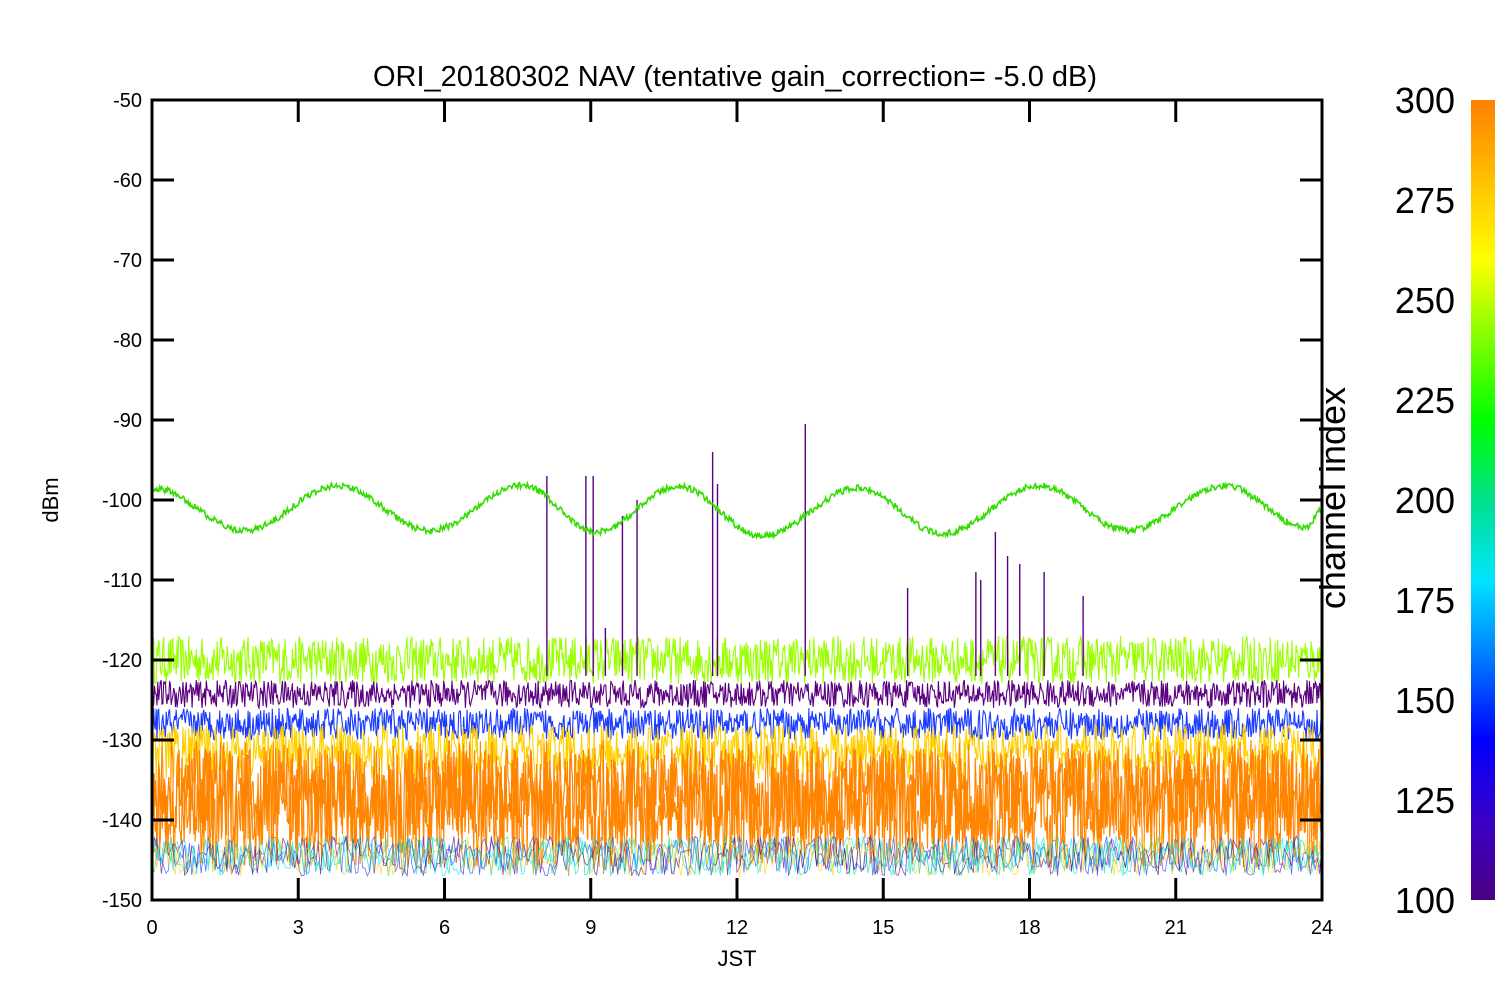 This screenshot has height=1000, width=1500. I want to click on y-tick-label: -120, so click(122, 661).